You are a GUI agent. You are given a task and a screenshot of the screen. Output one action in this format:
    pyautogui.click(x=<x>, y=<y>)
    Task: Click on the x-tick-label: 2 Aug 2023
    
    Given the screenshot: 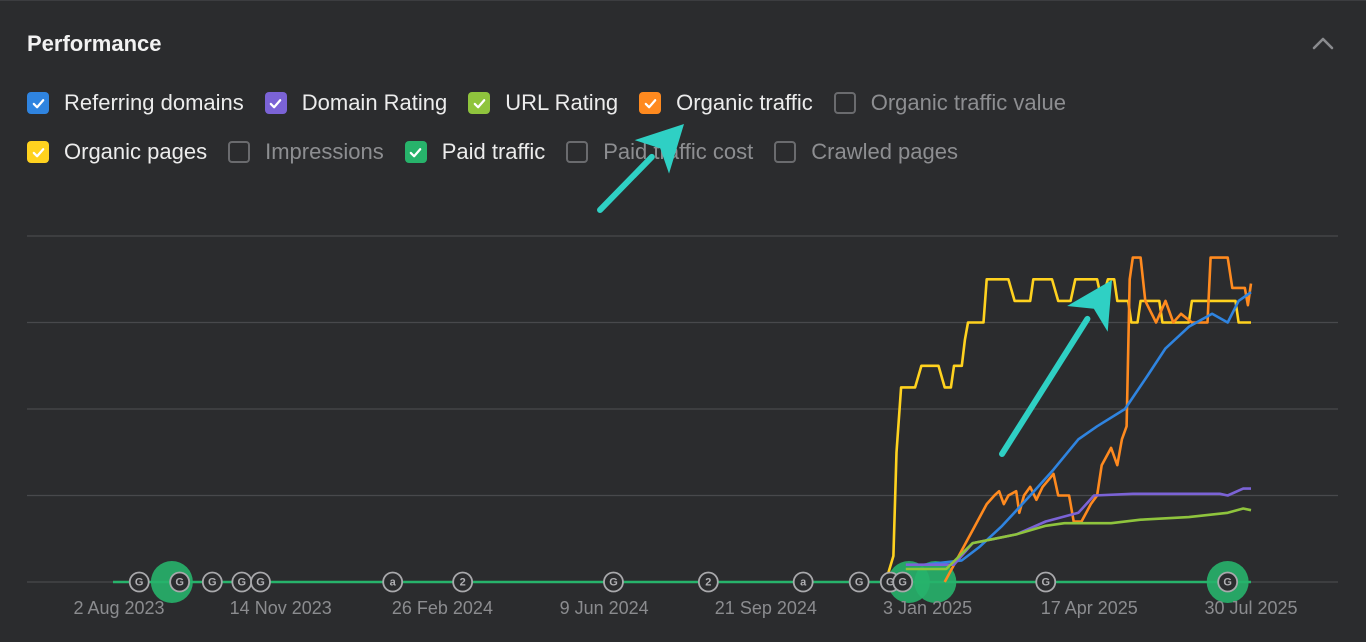 What is the action you would take?
    pyautogui.click(x=118, y=608)
    